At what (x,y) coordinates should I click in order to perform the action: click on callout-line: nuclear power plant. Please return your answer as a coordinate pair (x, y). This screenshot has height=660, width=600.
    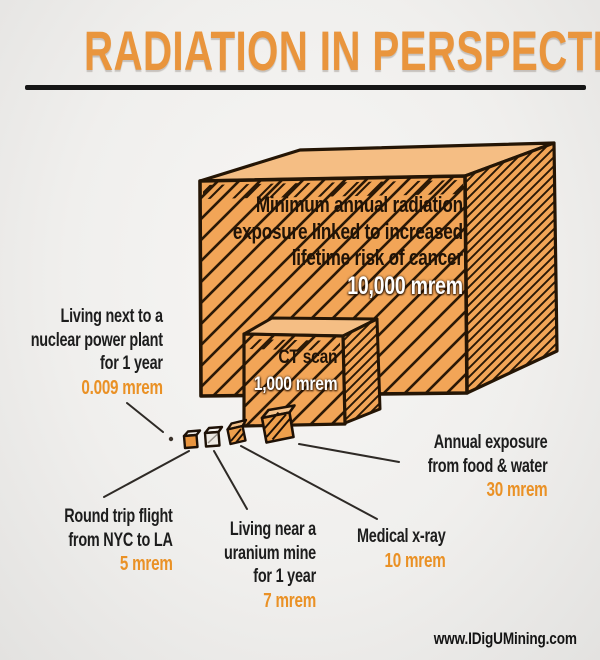
    Looking at the image, I should click on (96, 340).